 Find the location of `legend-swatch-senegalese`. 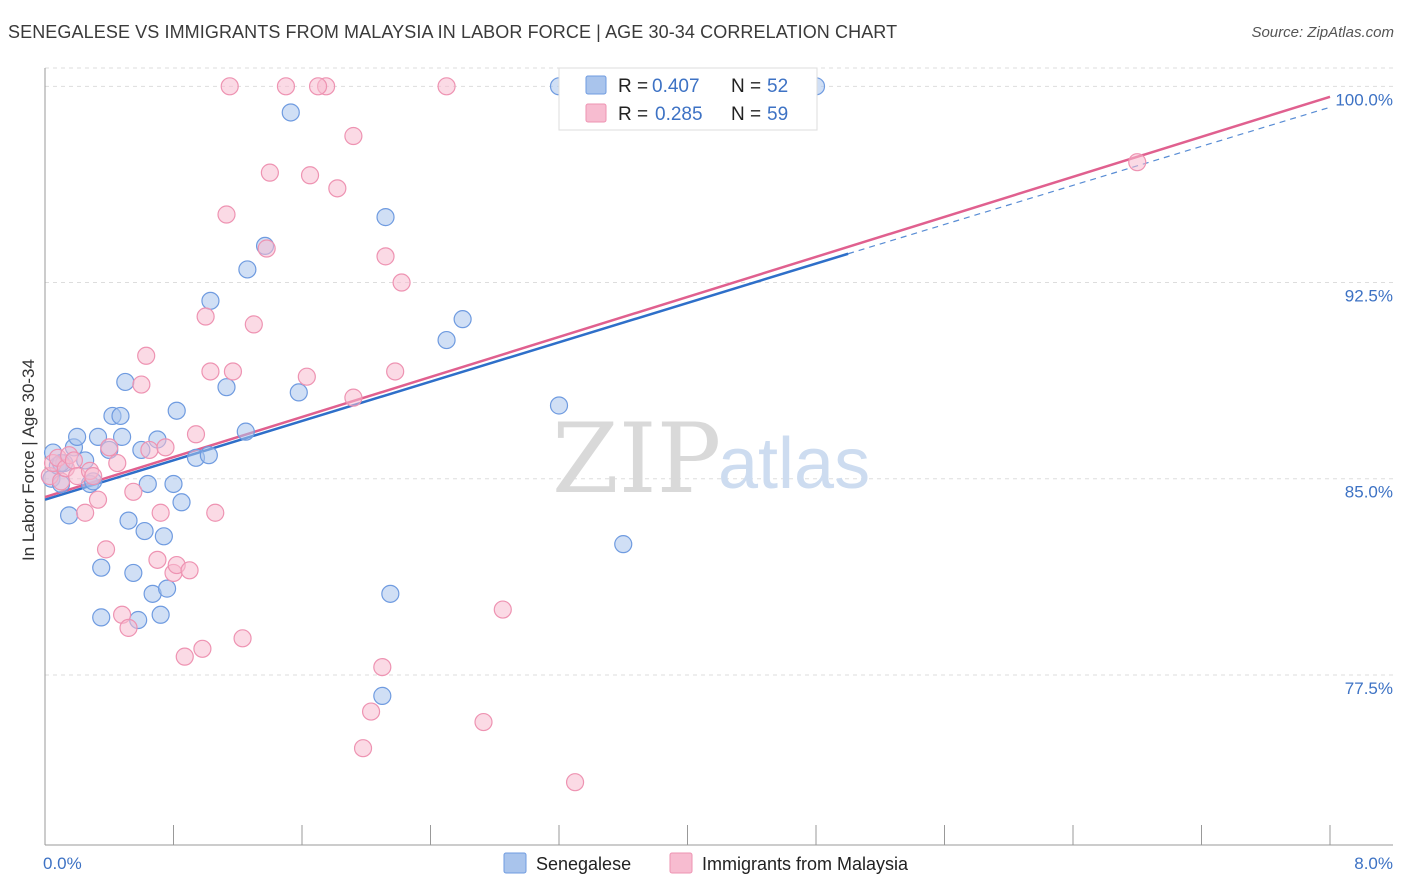

legend-swatch-senegalese is located at coordinates (596, 85).